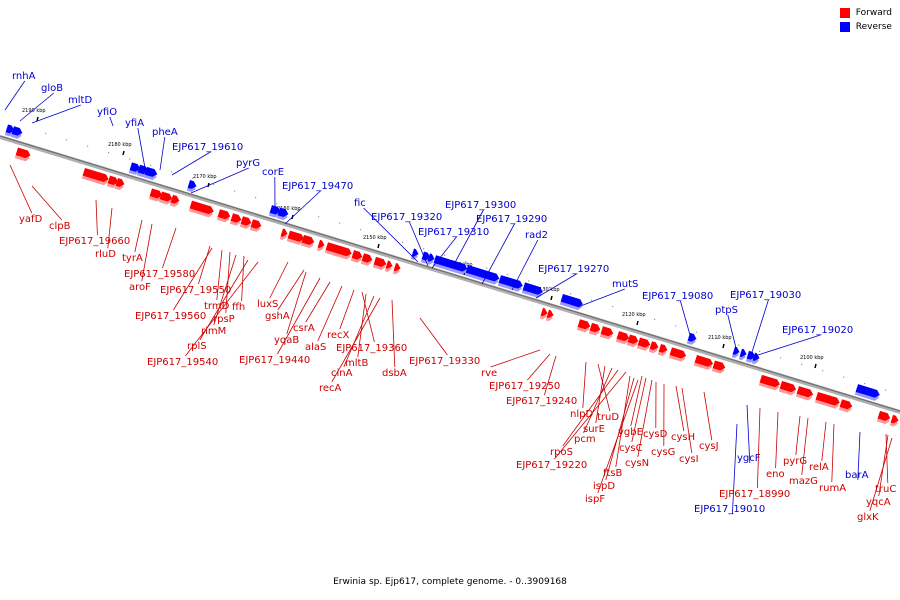 This screenshot has width=900, height=600. I want to click on reverse-gene-label: EJP617_19310, so click(453, 232).